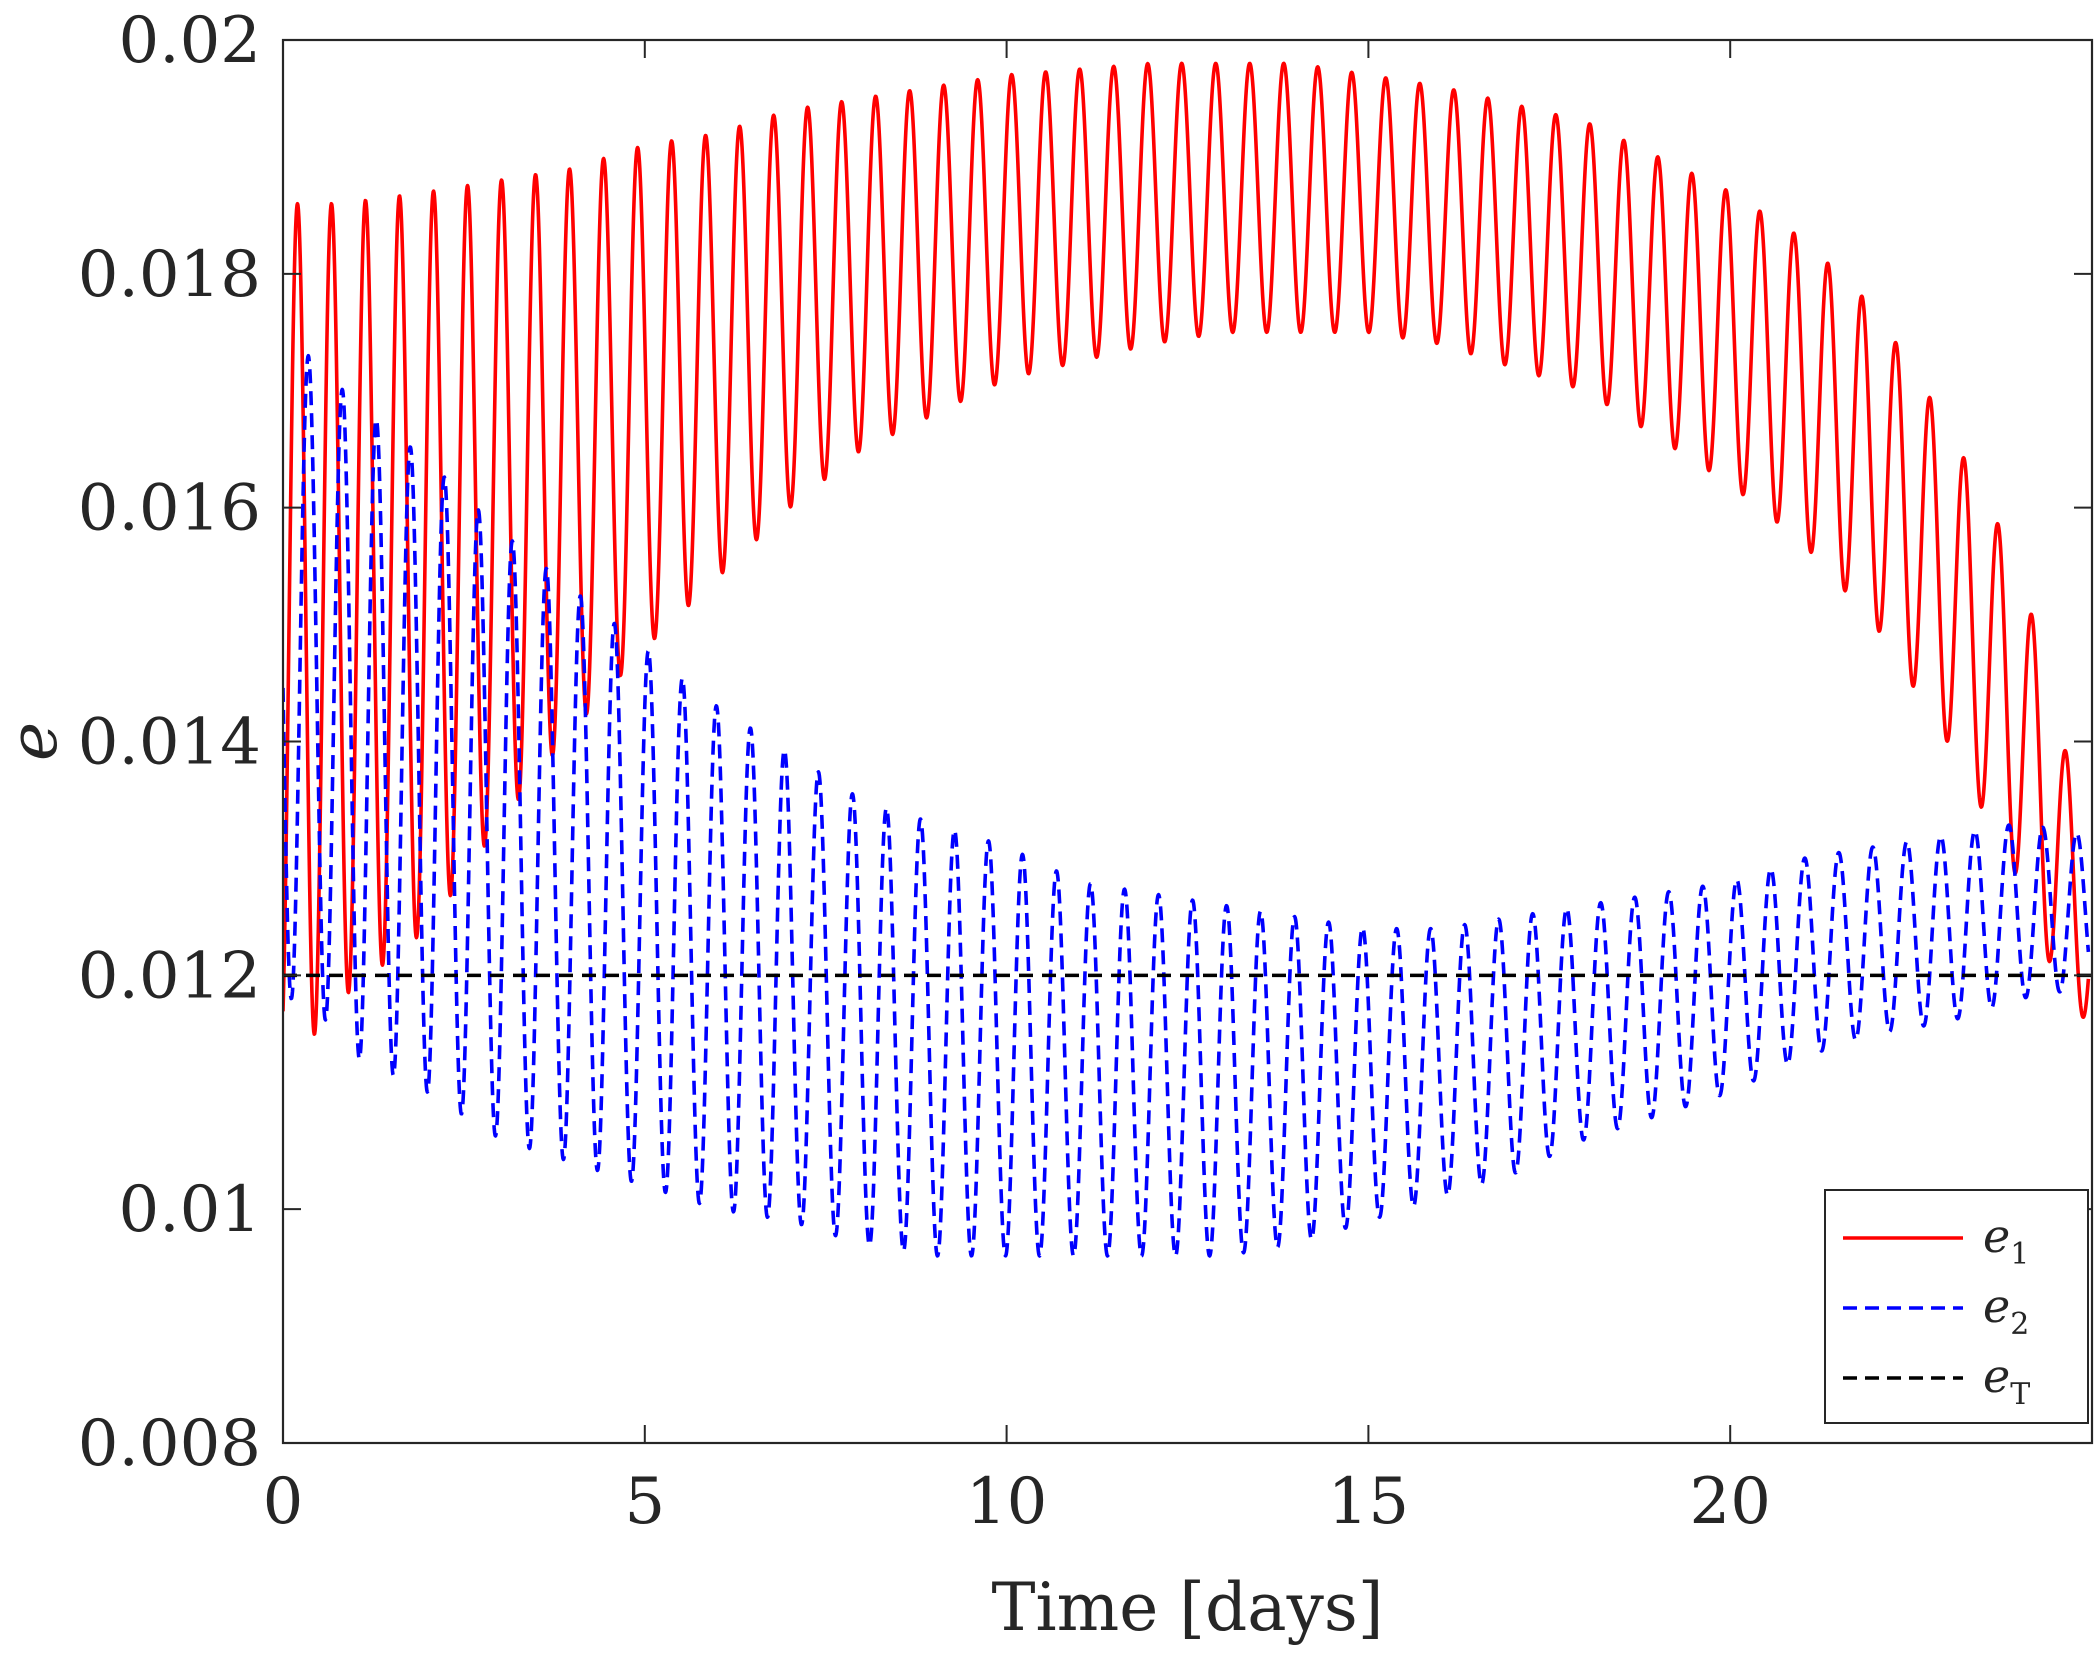  Describe the element at coordinates (169, 1444) in the screenshot. I see `y-tick-label: 0.008` at that location.